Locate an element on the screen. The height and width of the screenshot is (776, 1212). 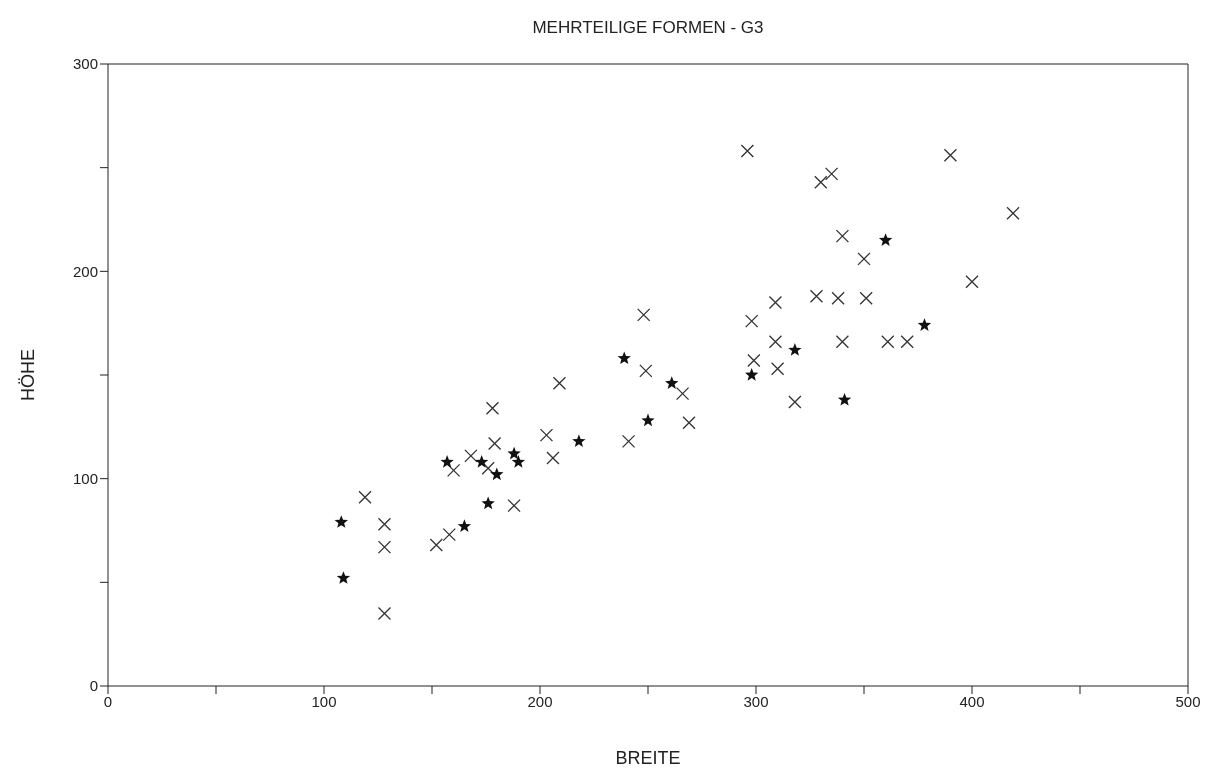
y-tick-label: 0 is located at coordinates (93, 686).